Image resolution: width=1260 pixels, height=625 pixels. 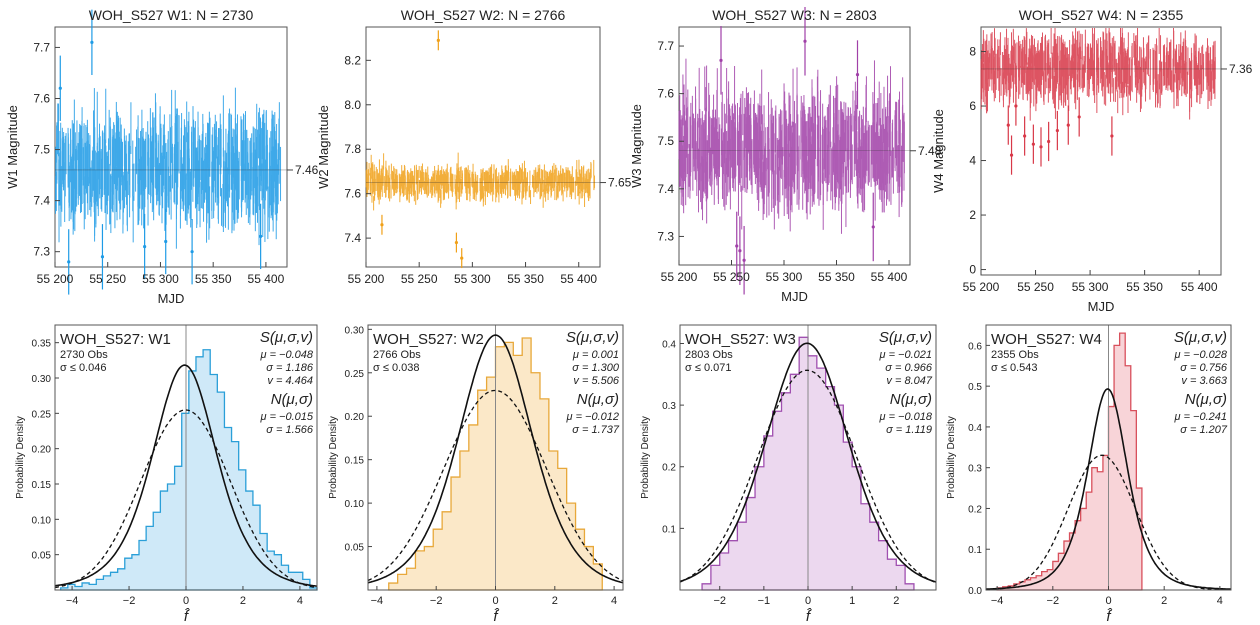 I want to click on y-tick-label: 0.15, so click(x=42, y=485).